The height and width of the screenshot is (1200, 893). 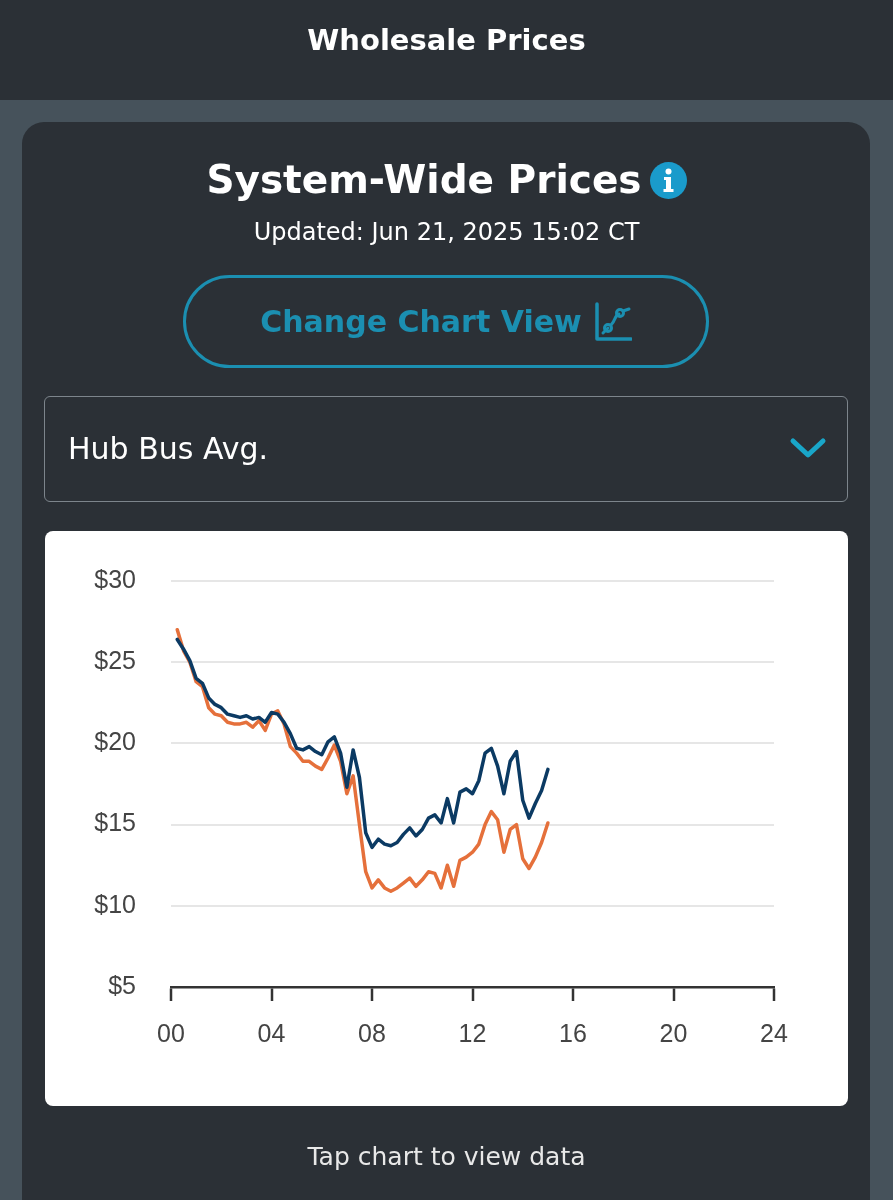 I want to click on chart-title: System-Wide Prices, so click(x=424, y=180).